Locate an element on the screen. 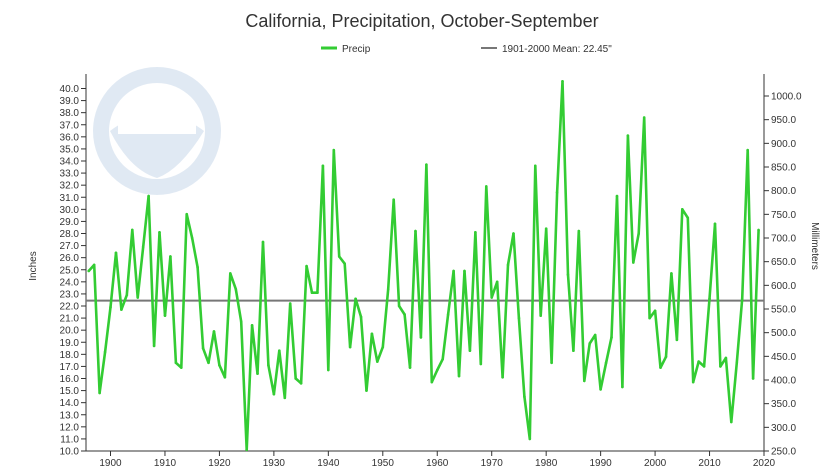  y2-tick-label: 550.0 is located at coordinates (783, 310).